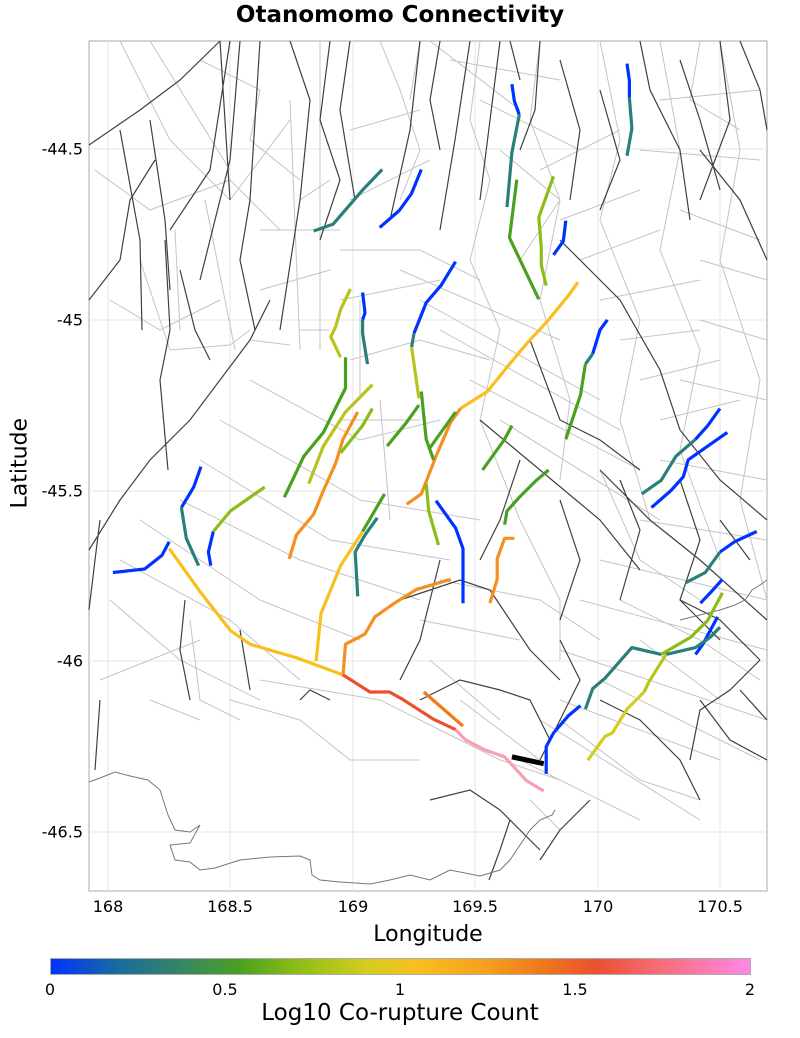 This screenshot has width=800, height=1038. What do you see at coordinates (50, 989) in the screenshot?
I see `colorbar-tick-label: 0` at bounding box center [50, 989].